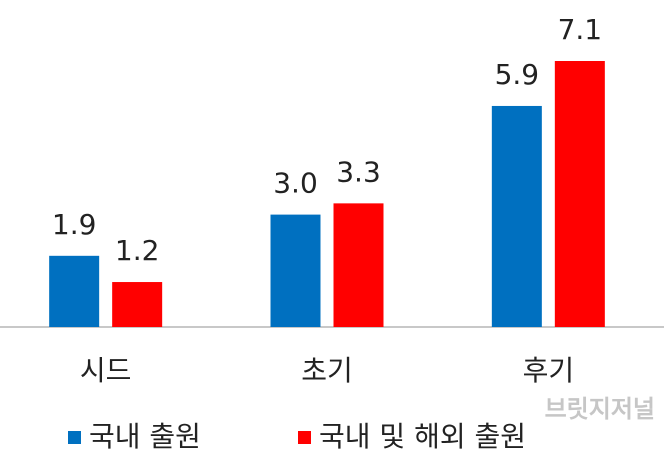  I want to click on value-label: 7.1, so click(580, 29).